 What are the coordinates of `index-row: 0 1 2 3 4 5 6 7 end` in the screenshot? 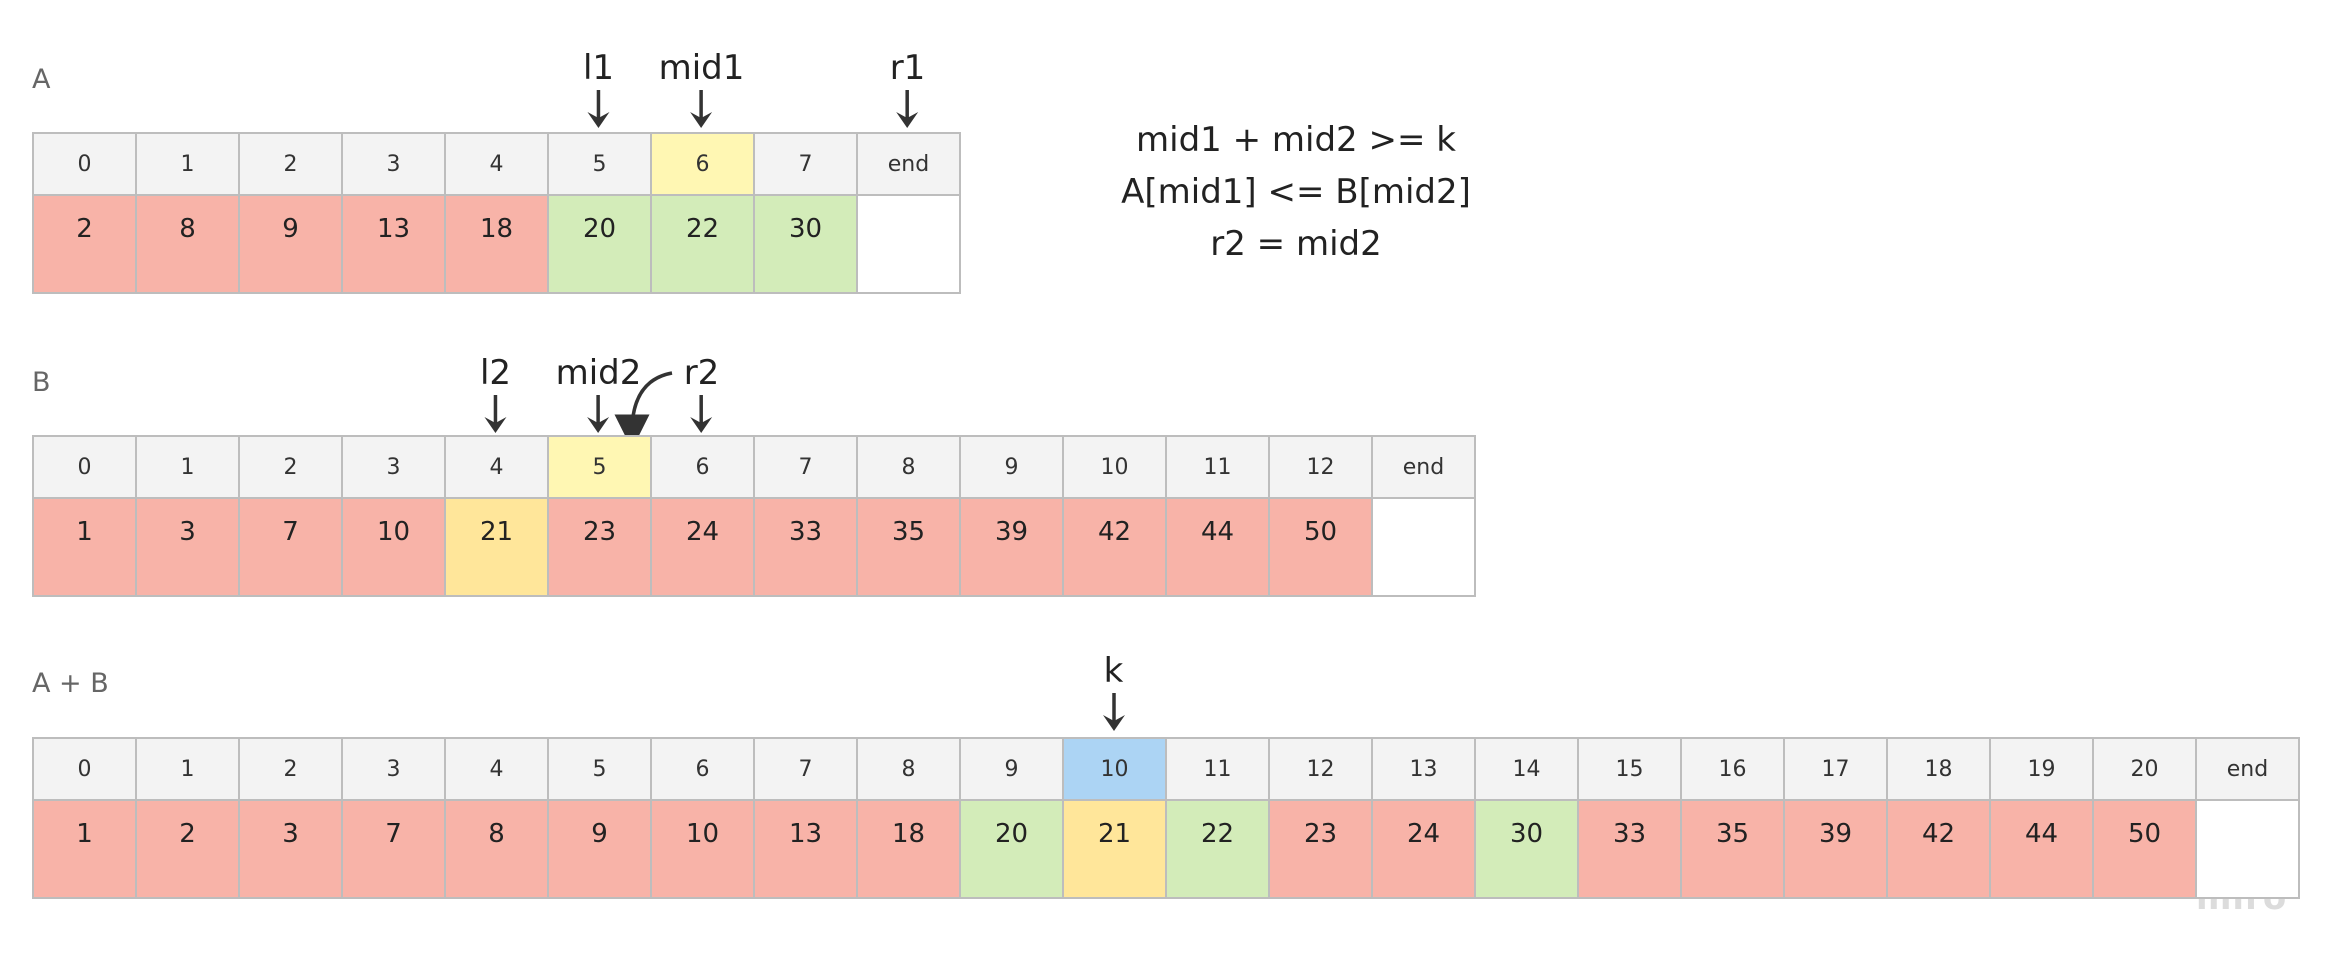 It's located at (497, 165).